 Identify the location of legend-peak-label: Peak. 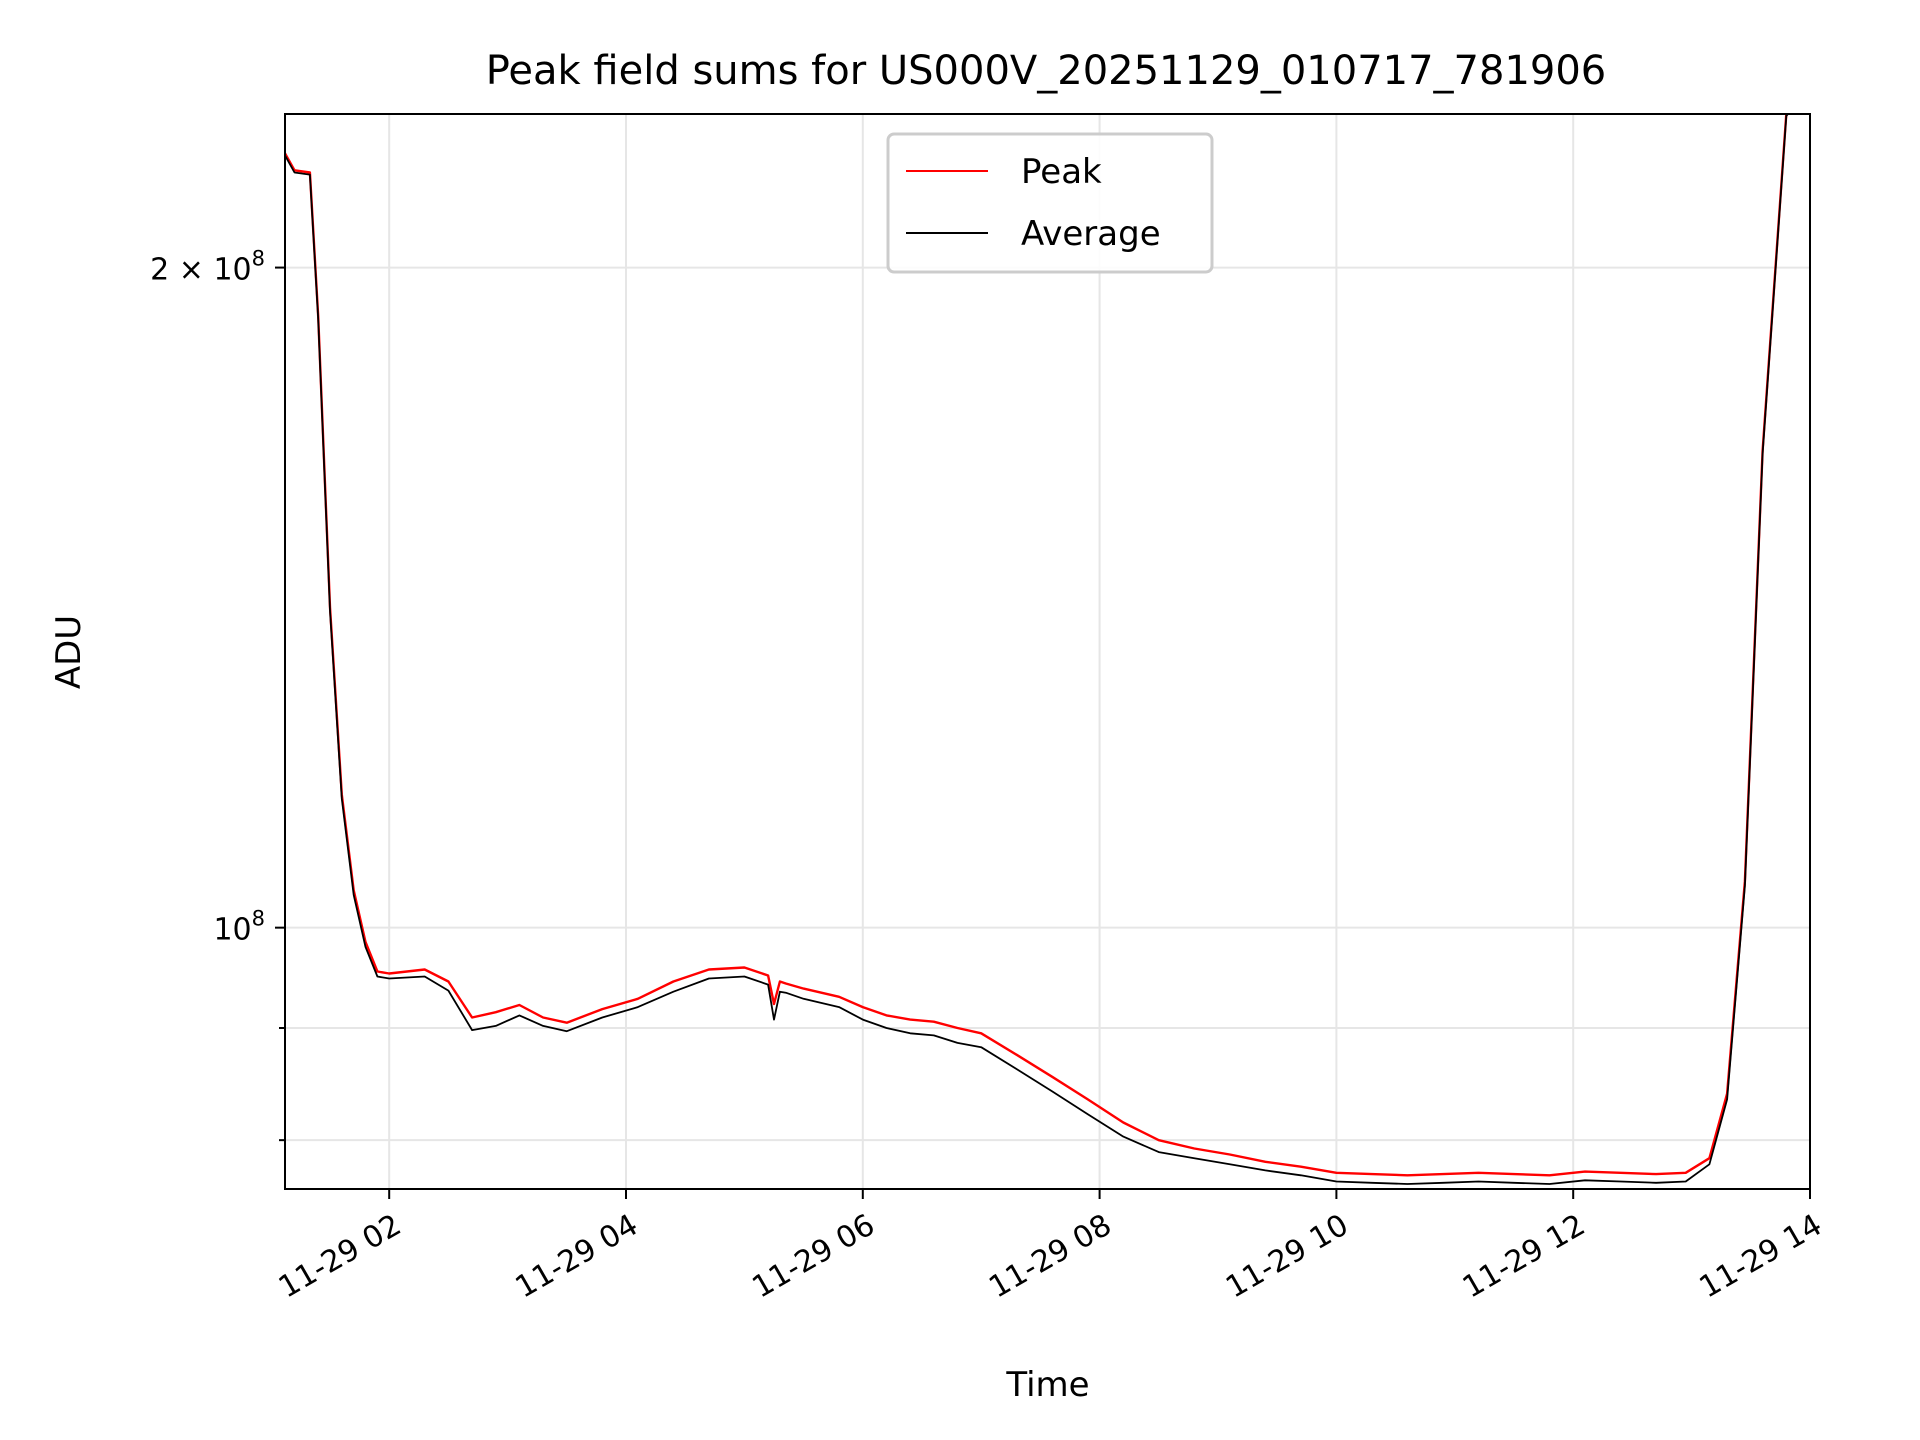
(1061, 172).